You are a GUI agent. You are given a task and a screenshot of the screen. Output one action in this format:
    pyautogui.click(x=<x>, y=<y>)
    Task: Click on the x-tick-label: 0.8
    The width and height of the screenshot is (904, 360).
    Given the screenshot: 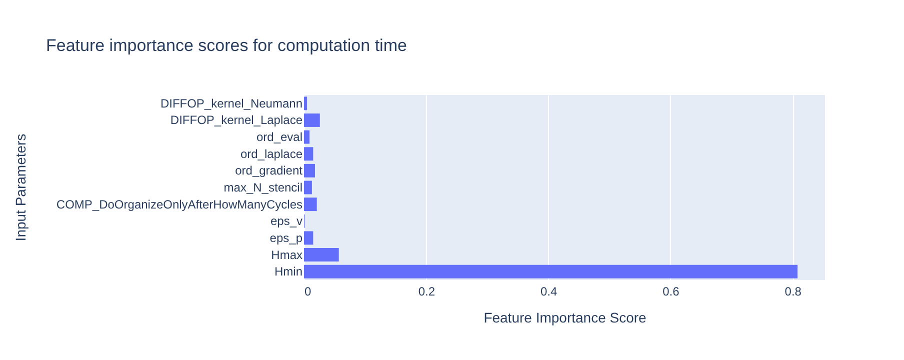 What is the action you would take?
    pyautogui.click(x=793, y=291)
    